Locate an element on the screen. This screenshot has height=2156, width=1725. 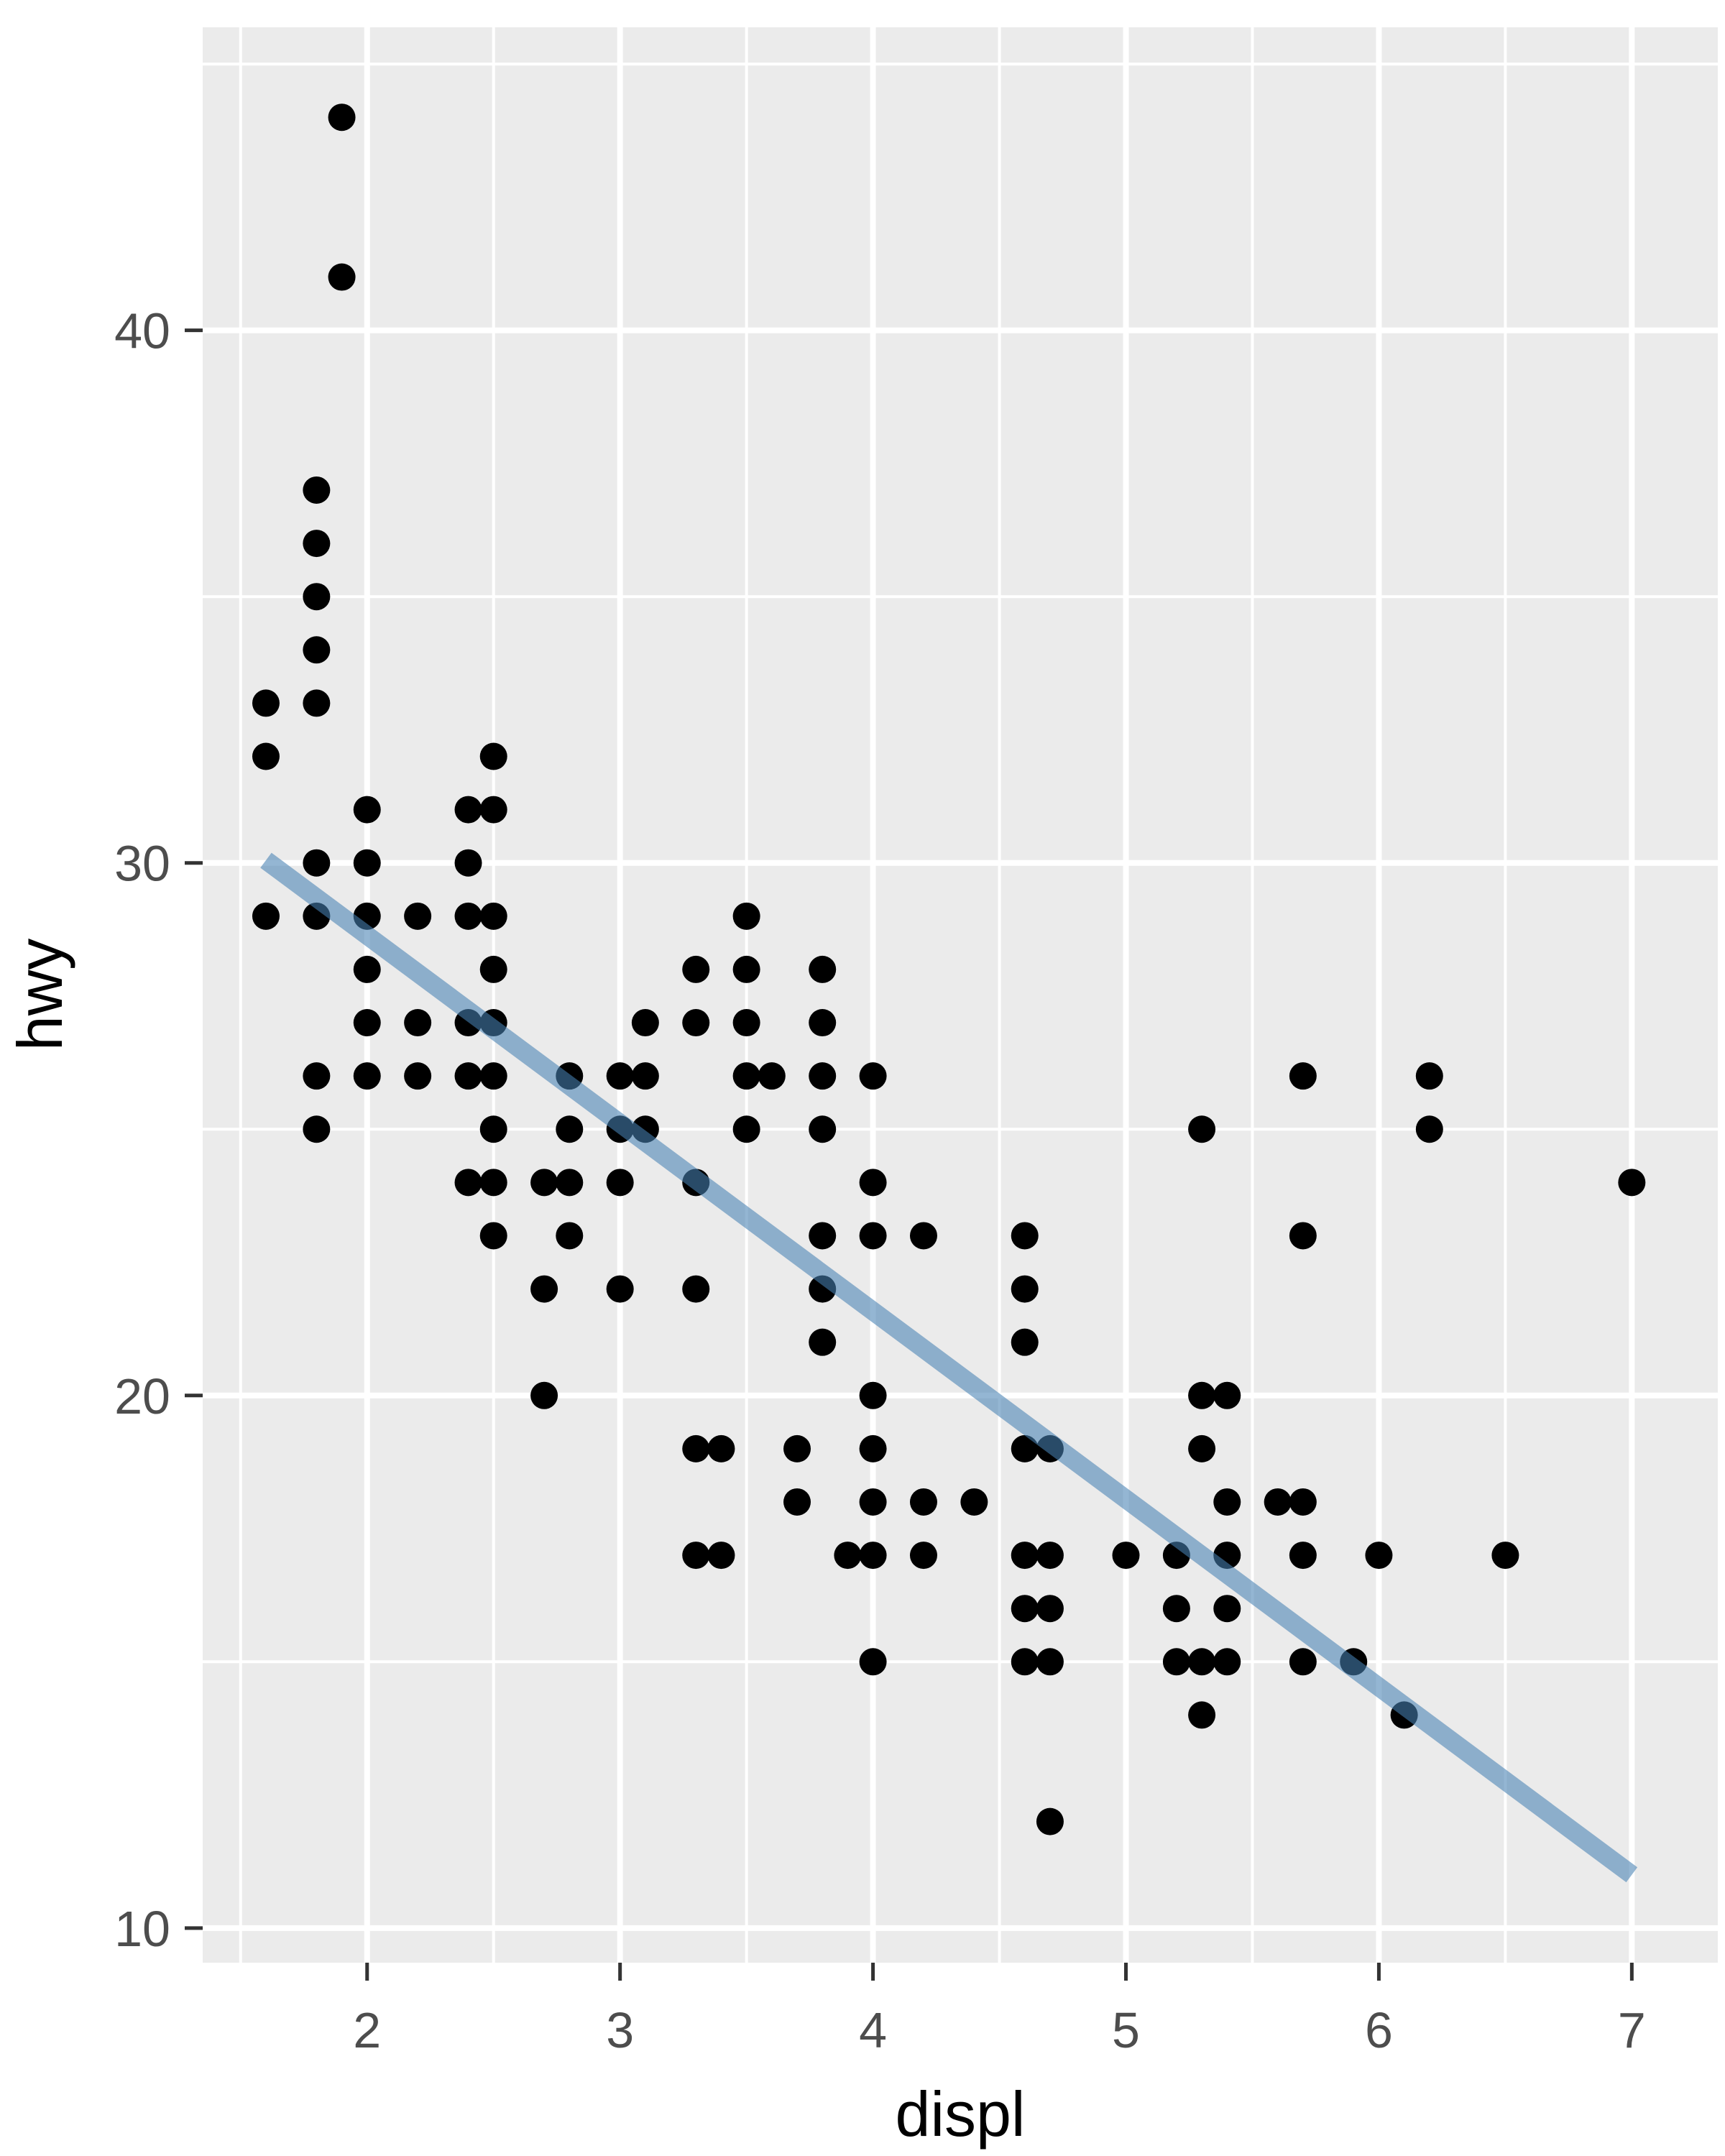
y-axis-title: hwy is located at coordinates (39, 995).